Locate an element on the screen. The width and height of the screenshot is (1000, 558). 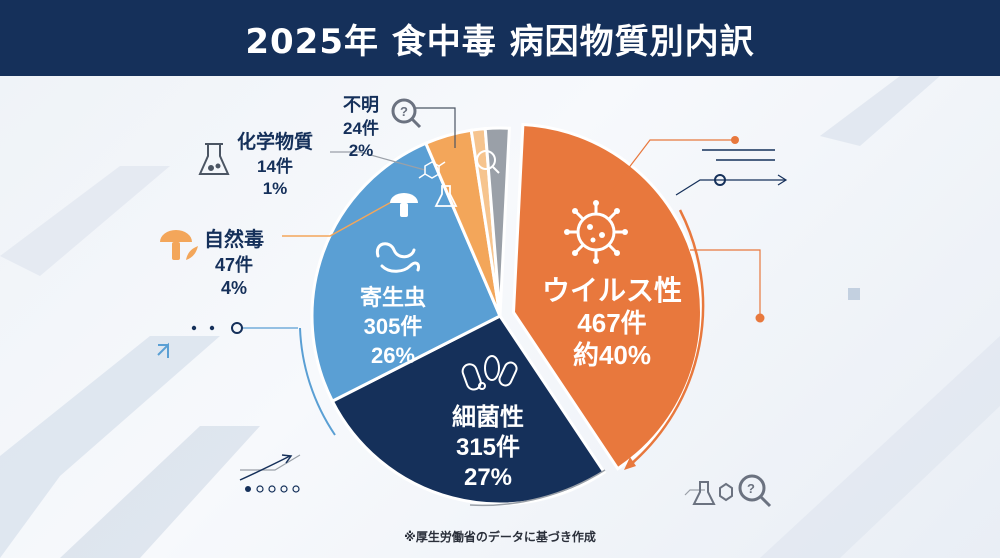
label-unknown-percent: 2% is located at coordinates (361, 150).